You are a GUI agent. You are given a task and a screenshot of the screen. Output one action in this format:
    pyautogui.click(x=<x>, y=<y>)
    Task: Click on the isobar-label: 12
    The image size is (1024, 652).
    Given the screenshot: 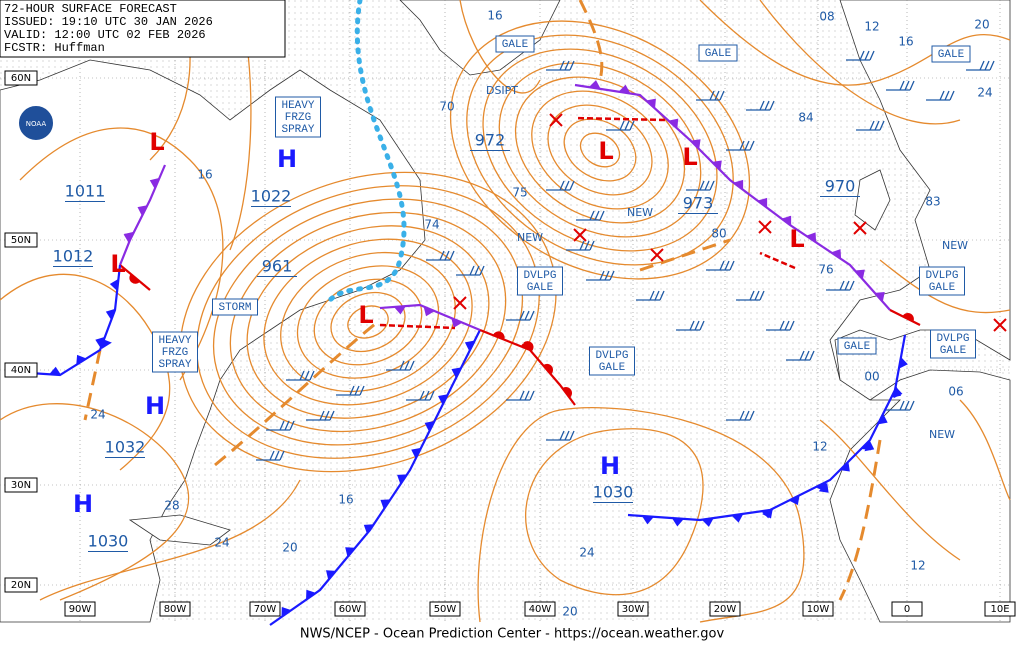 What is the action you would take?
    pyautogui.click(x=871, y=27)
    